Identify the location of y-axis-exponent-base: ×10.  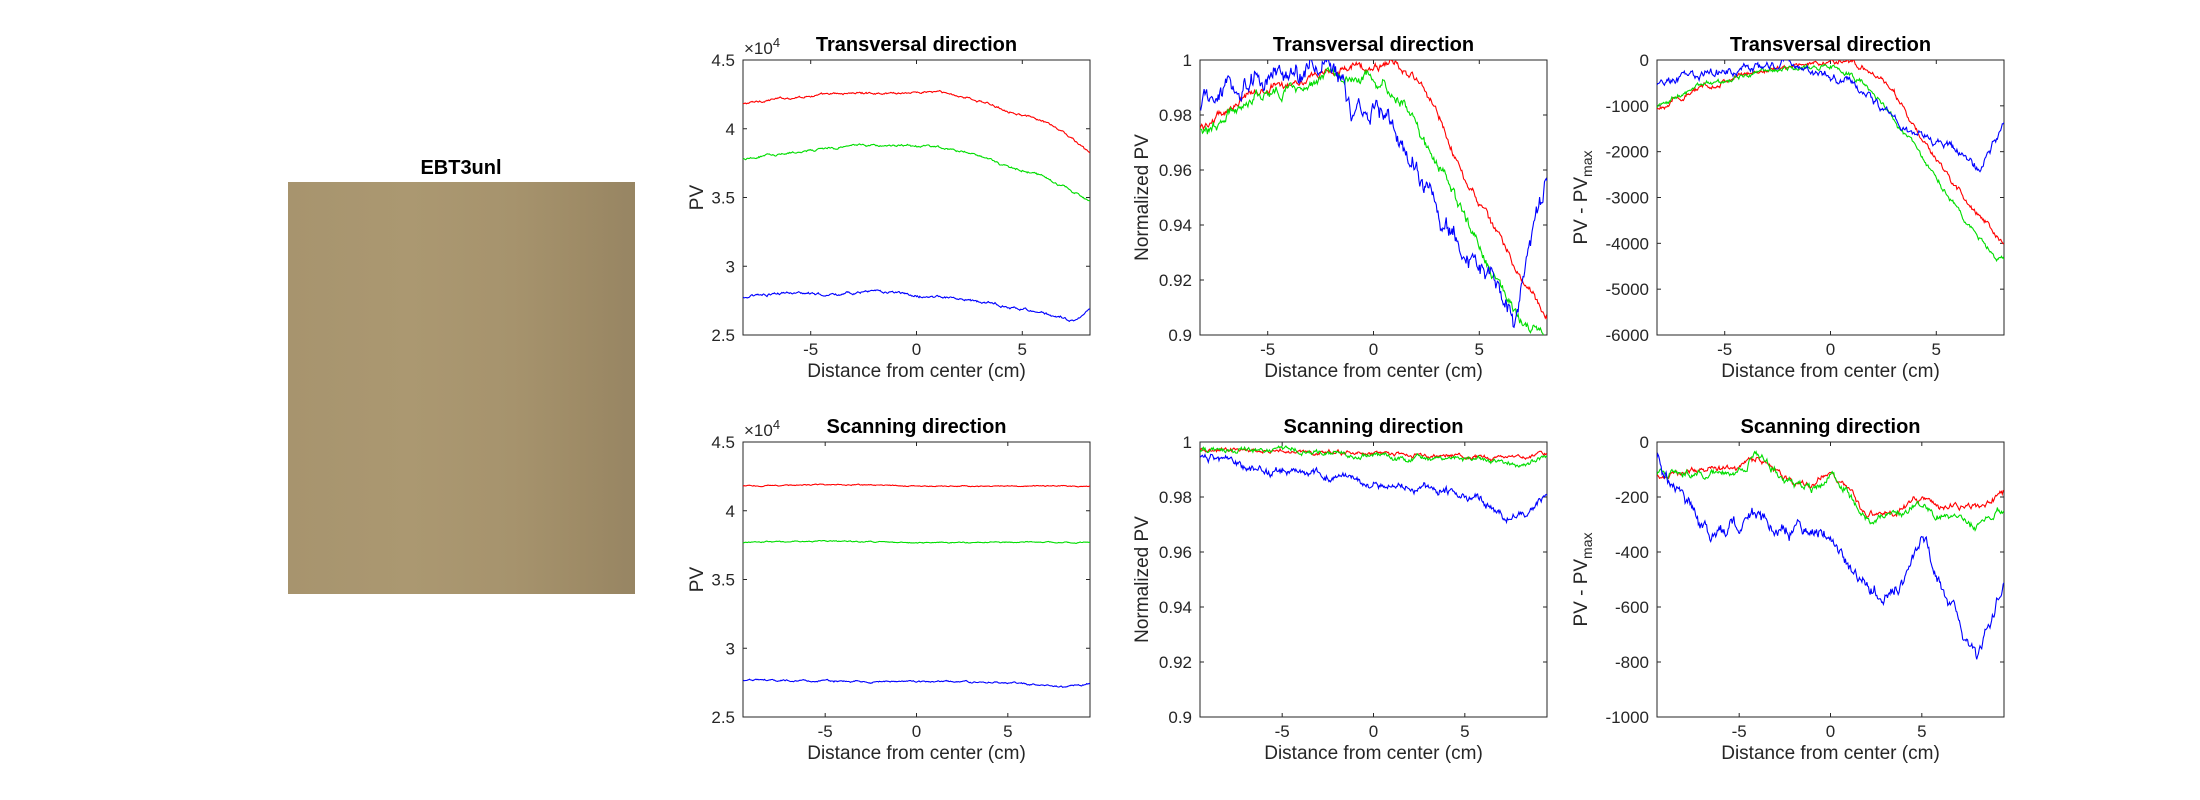
(758, 48).